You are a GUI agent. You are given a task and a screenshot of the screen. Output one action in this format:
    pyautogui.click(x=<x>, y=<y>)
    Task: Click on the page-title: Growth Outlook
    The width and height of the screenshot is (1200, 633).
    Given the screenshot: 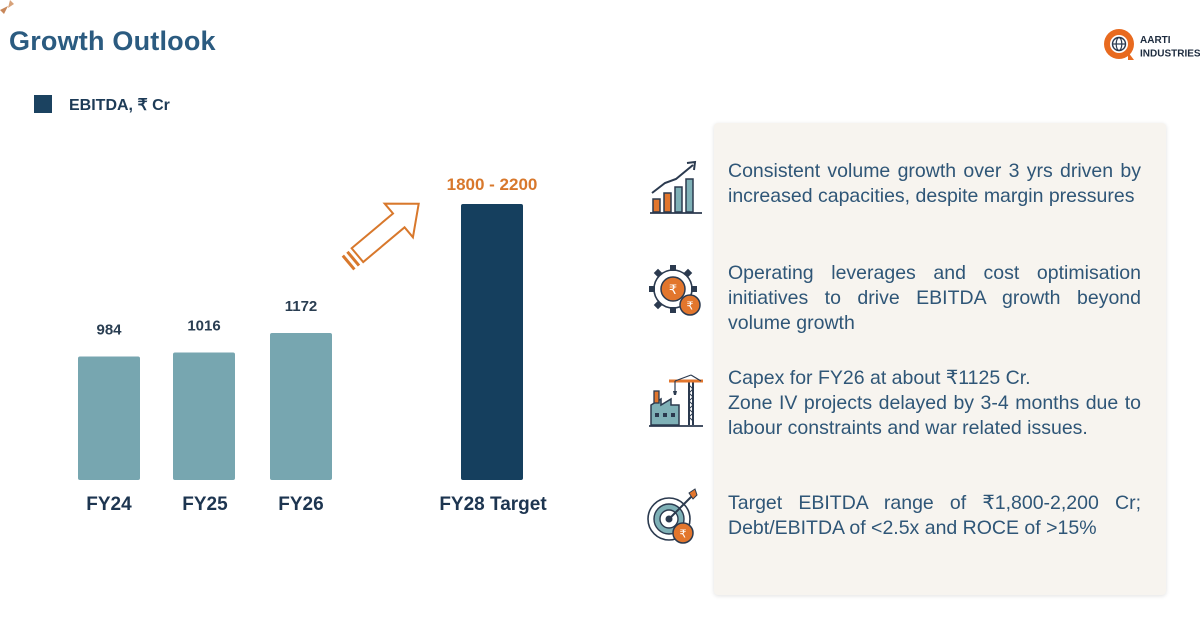 What is the action you would take?
    pyautogui.click(x=112, y=41)
    